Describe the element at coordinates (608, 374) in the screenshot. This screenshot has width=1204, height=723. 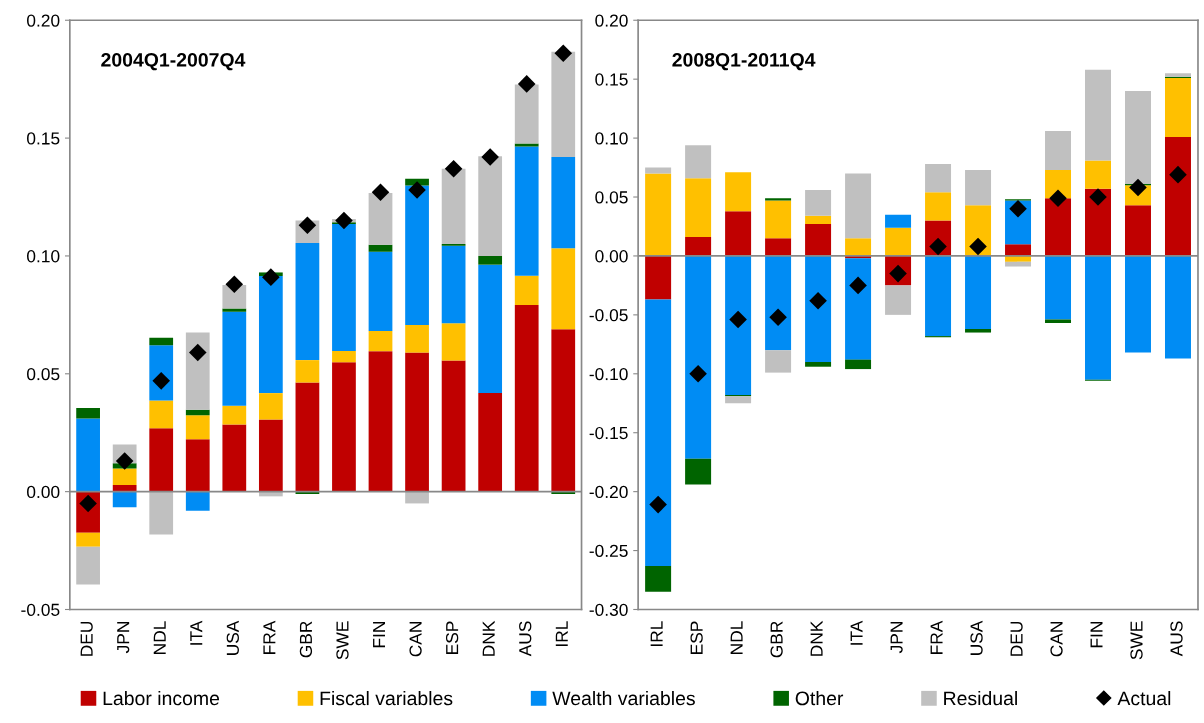
I see `y-tick-label: -0.10` at that location.